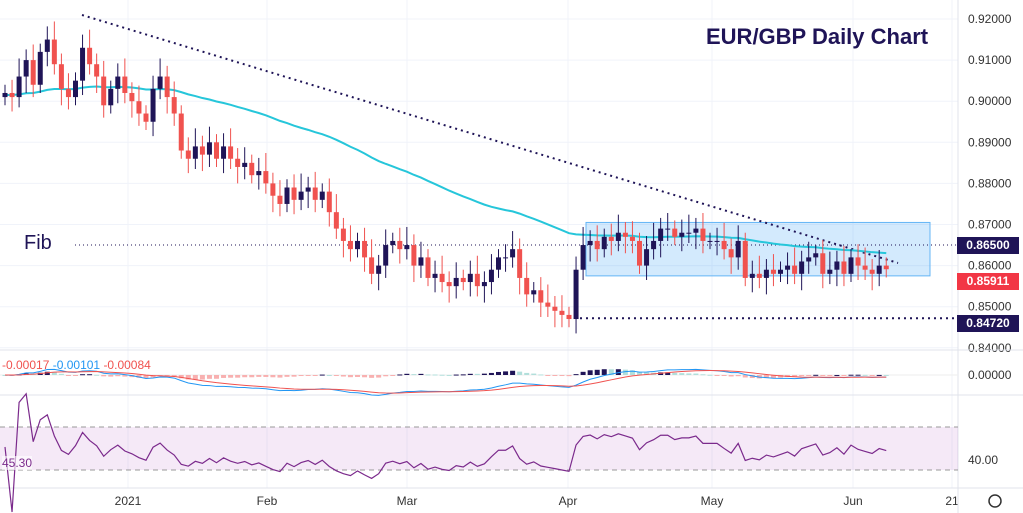  I want to click on x-tick-label: Feb, so click(267, 501).